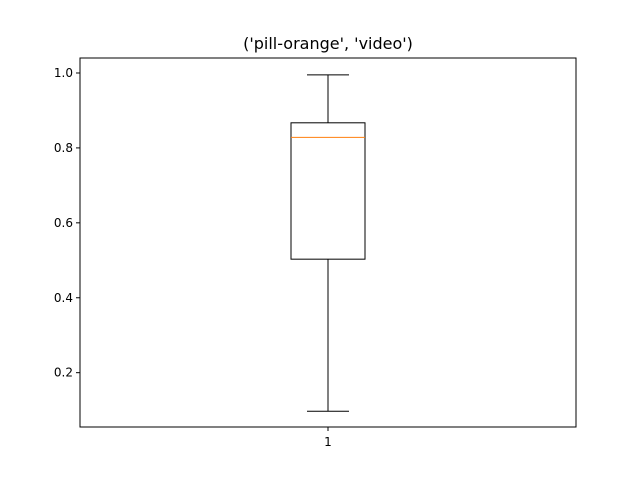 The image size is (640, 480). What do you see at coordinates (63, 373) in the screenshot?
I see `y-tick-label: 0.2` at bounding box center [63, 373].